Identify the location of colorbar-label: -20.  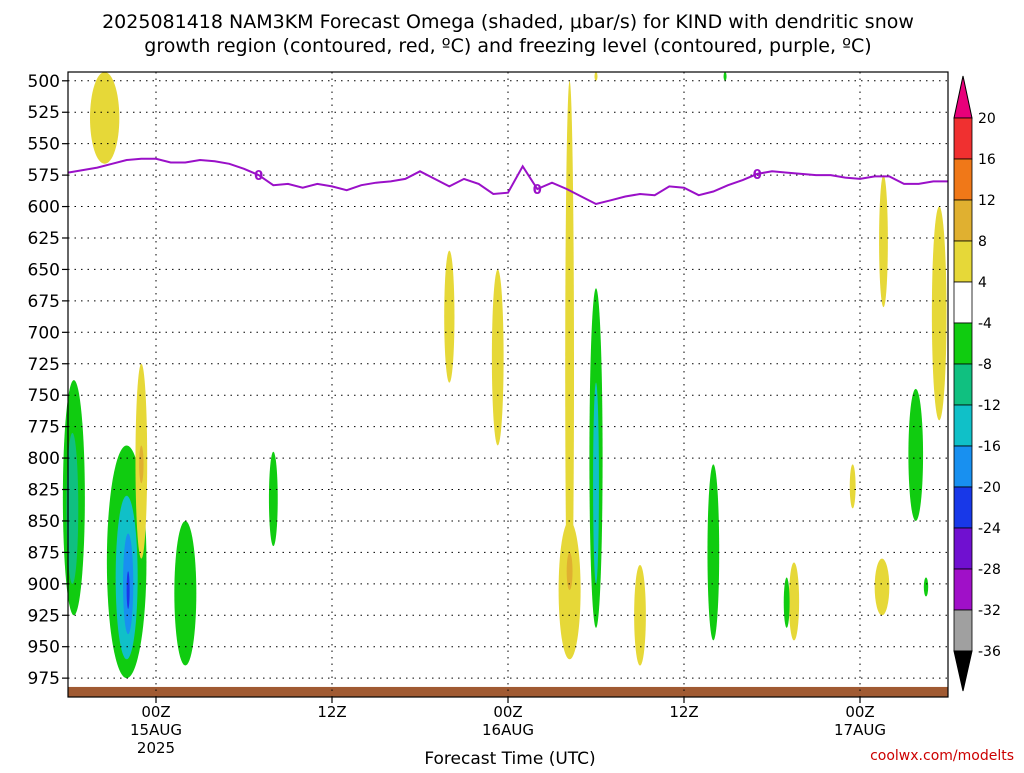
(989, 488).